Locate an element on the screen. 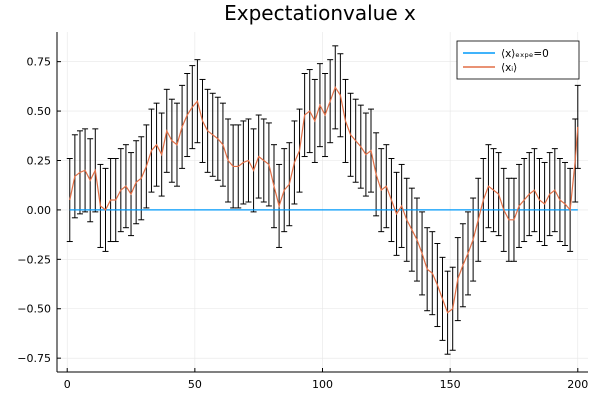  x-tick-label: 50 is located at coordinates (195, 384).